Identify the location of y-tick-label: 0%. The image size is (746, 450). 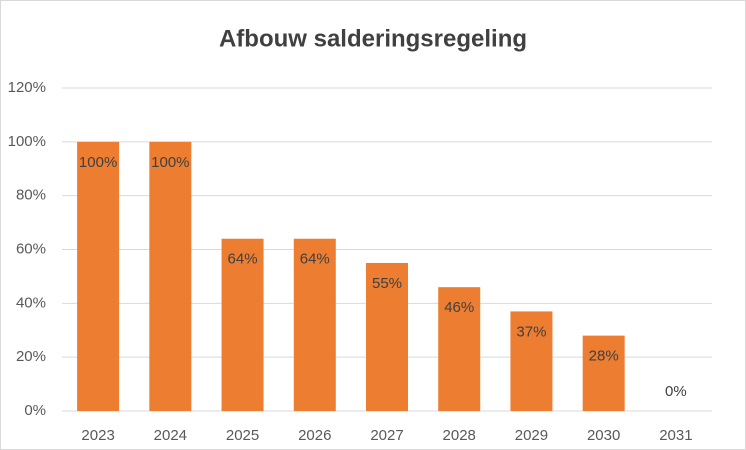
(35, 410).